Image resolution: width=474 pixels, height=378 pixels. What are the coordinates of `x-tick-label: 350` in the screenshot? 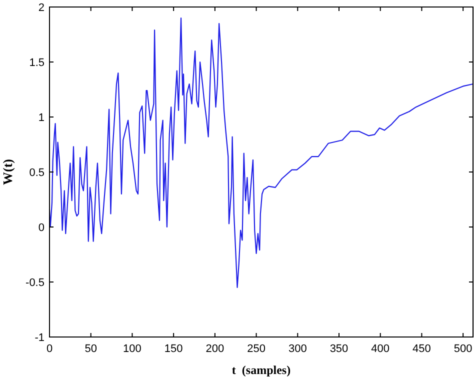 It's located at (339, 349).